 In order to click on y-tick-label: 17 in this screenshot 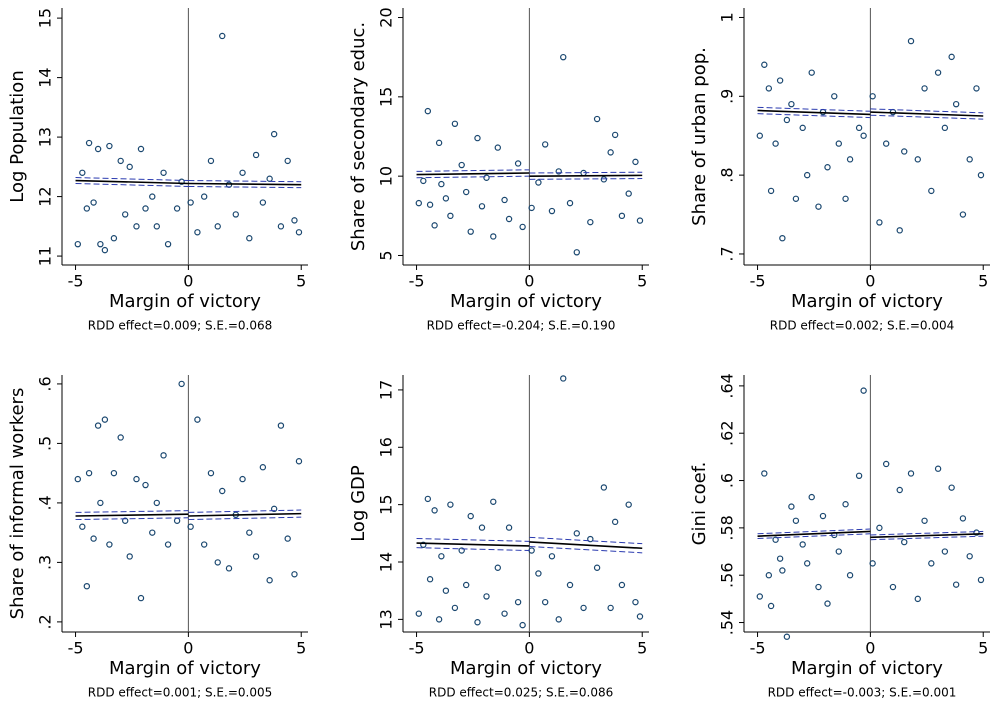, I will do `click(386, 390)`.